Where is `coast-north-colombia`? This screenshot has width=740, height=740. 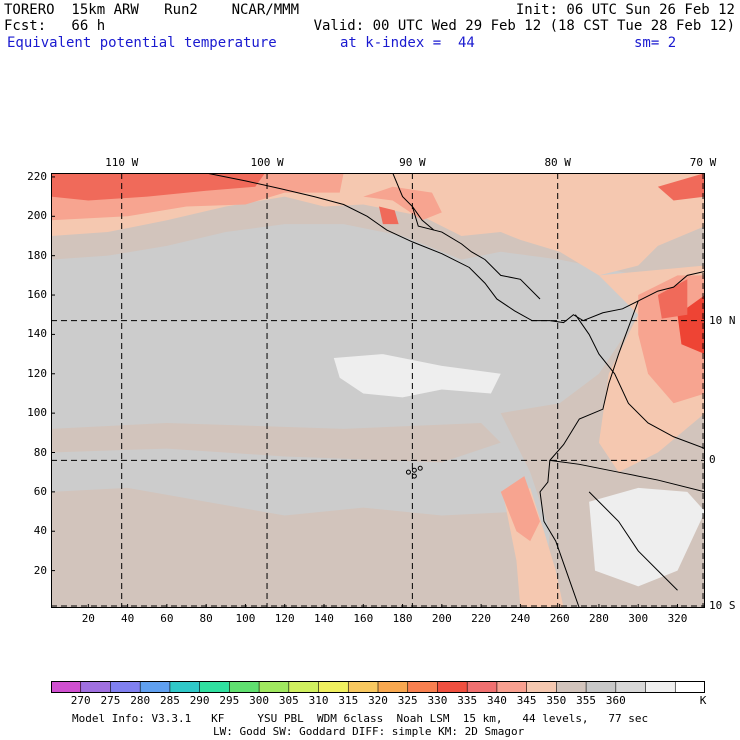 coast-north-colombia is located at coordinates (671, 286).